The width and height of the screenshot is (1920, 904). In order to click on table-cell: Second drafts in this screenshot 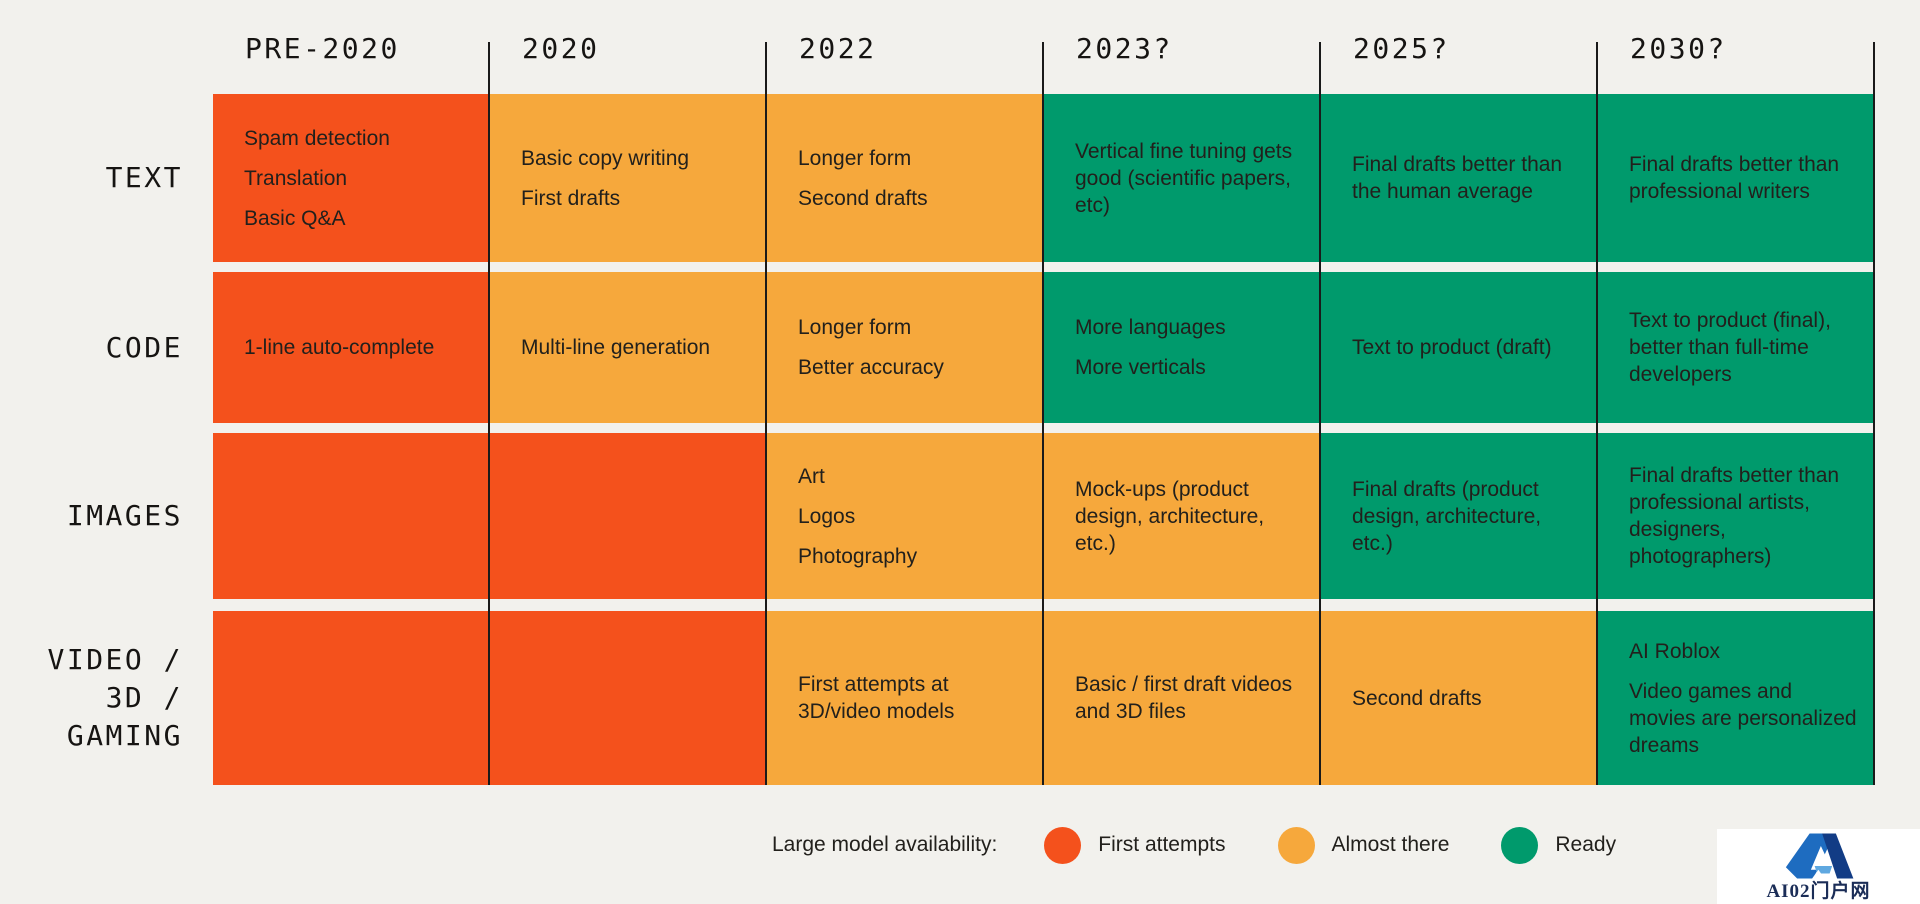, I will do `click(1459, 698)`.